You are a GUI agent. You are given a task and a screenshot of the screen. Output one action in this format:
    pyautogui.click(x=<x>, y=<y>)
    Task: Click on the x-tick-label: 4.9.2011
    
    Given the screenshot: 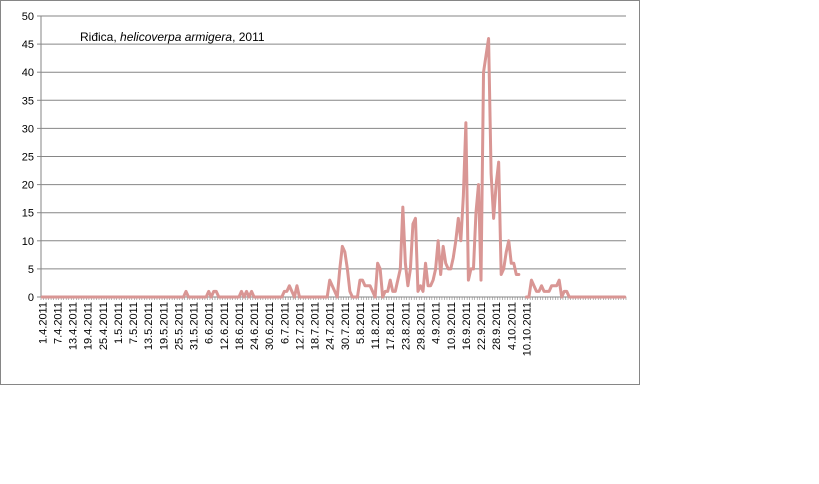 What is the action you would take?
    pyautogui.click(x=437, y=323)
    